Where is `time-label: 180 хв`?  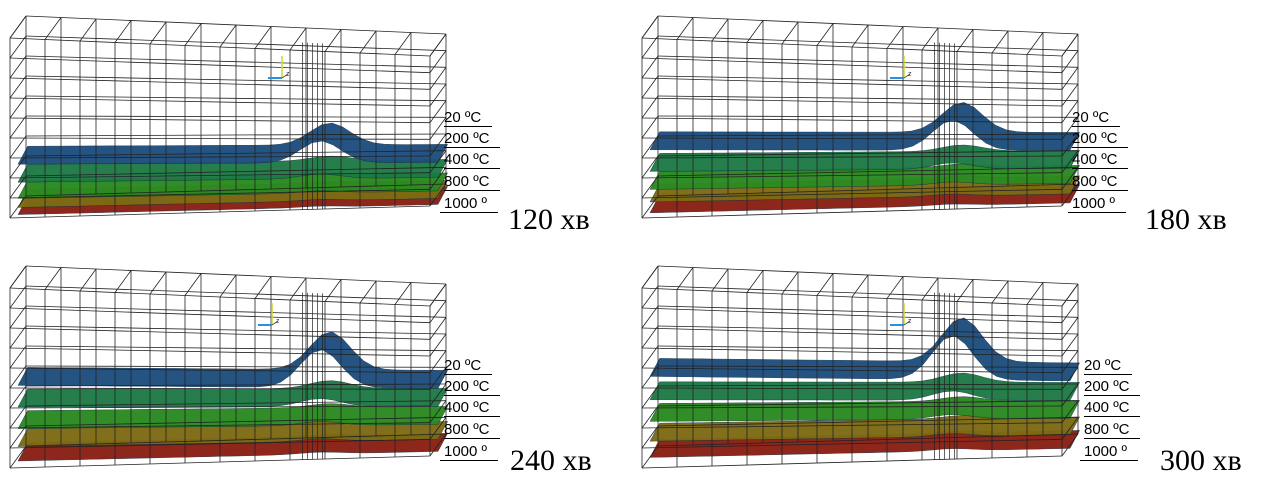 time-label: 180 хв is located at coordinates (1186, 219).